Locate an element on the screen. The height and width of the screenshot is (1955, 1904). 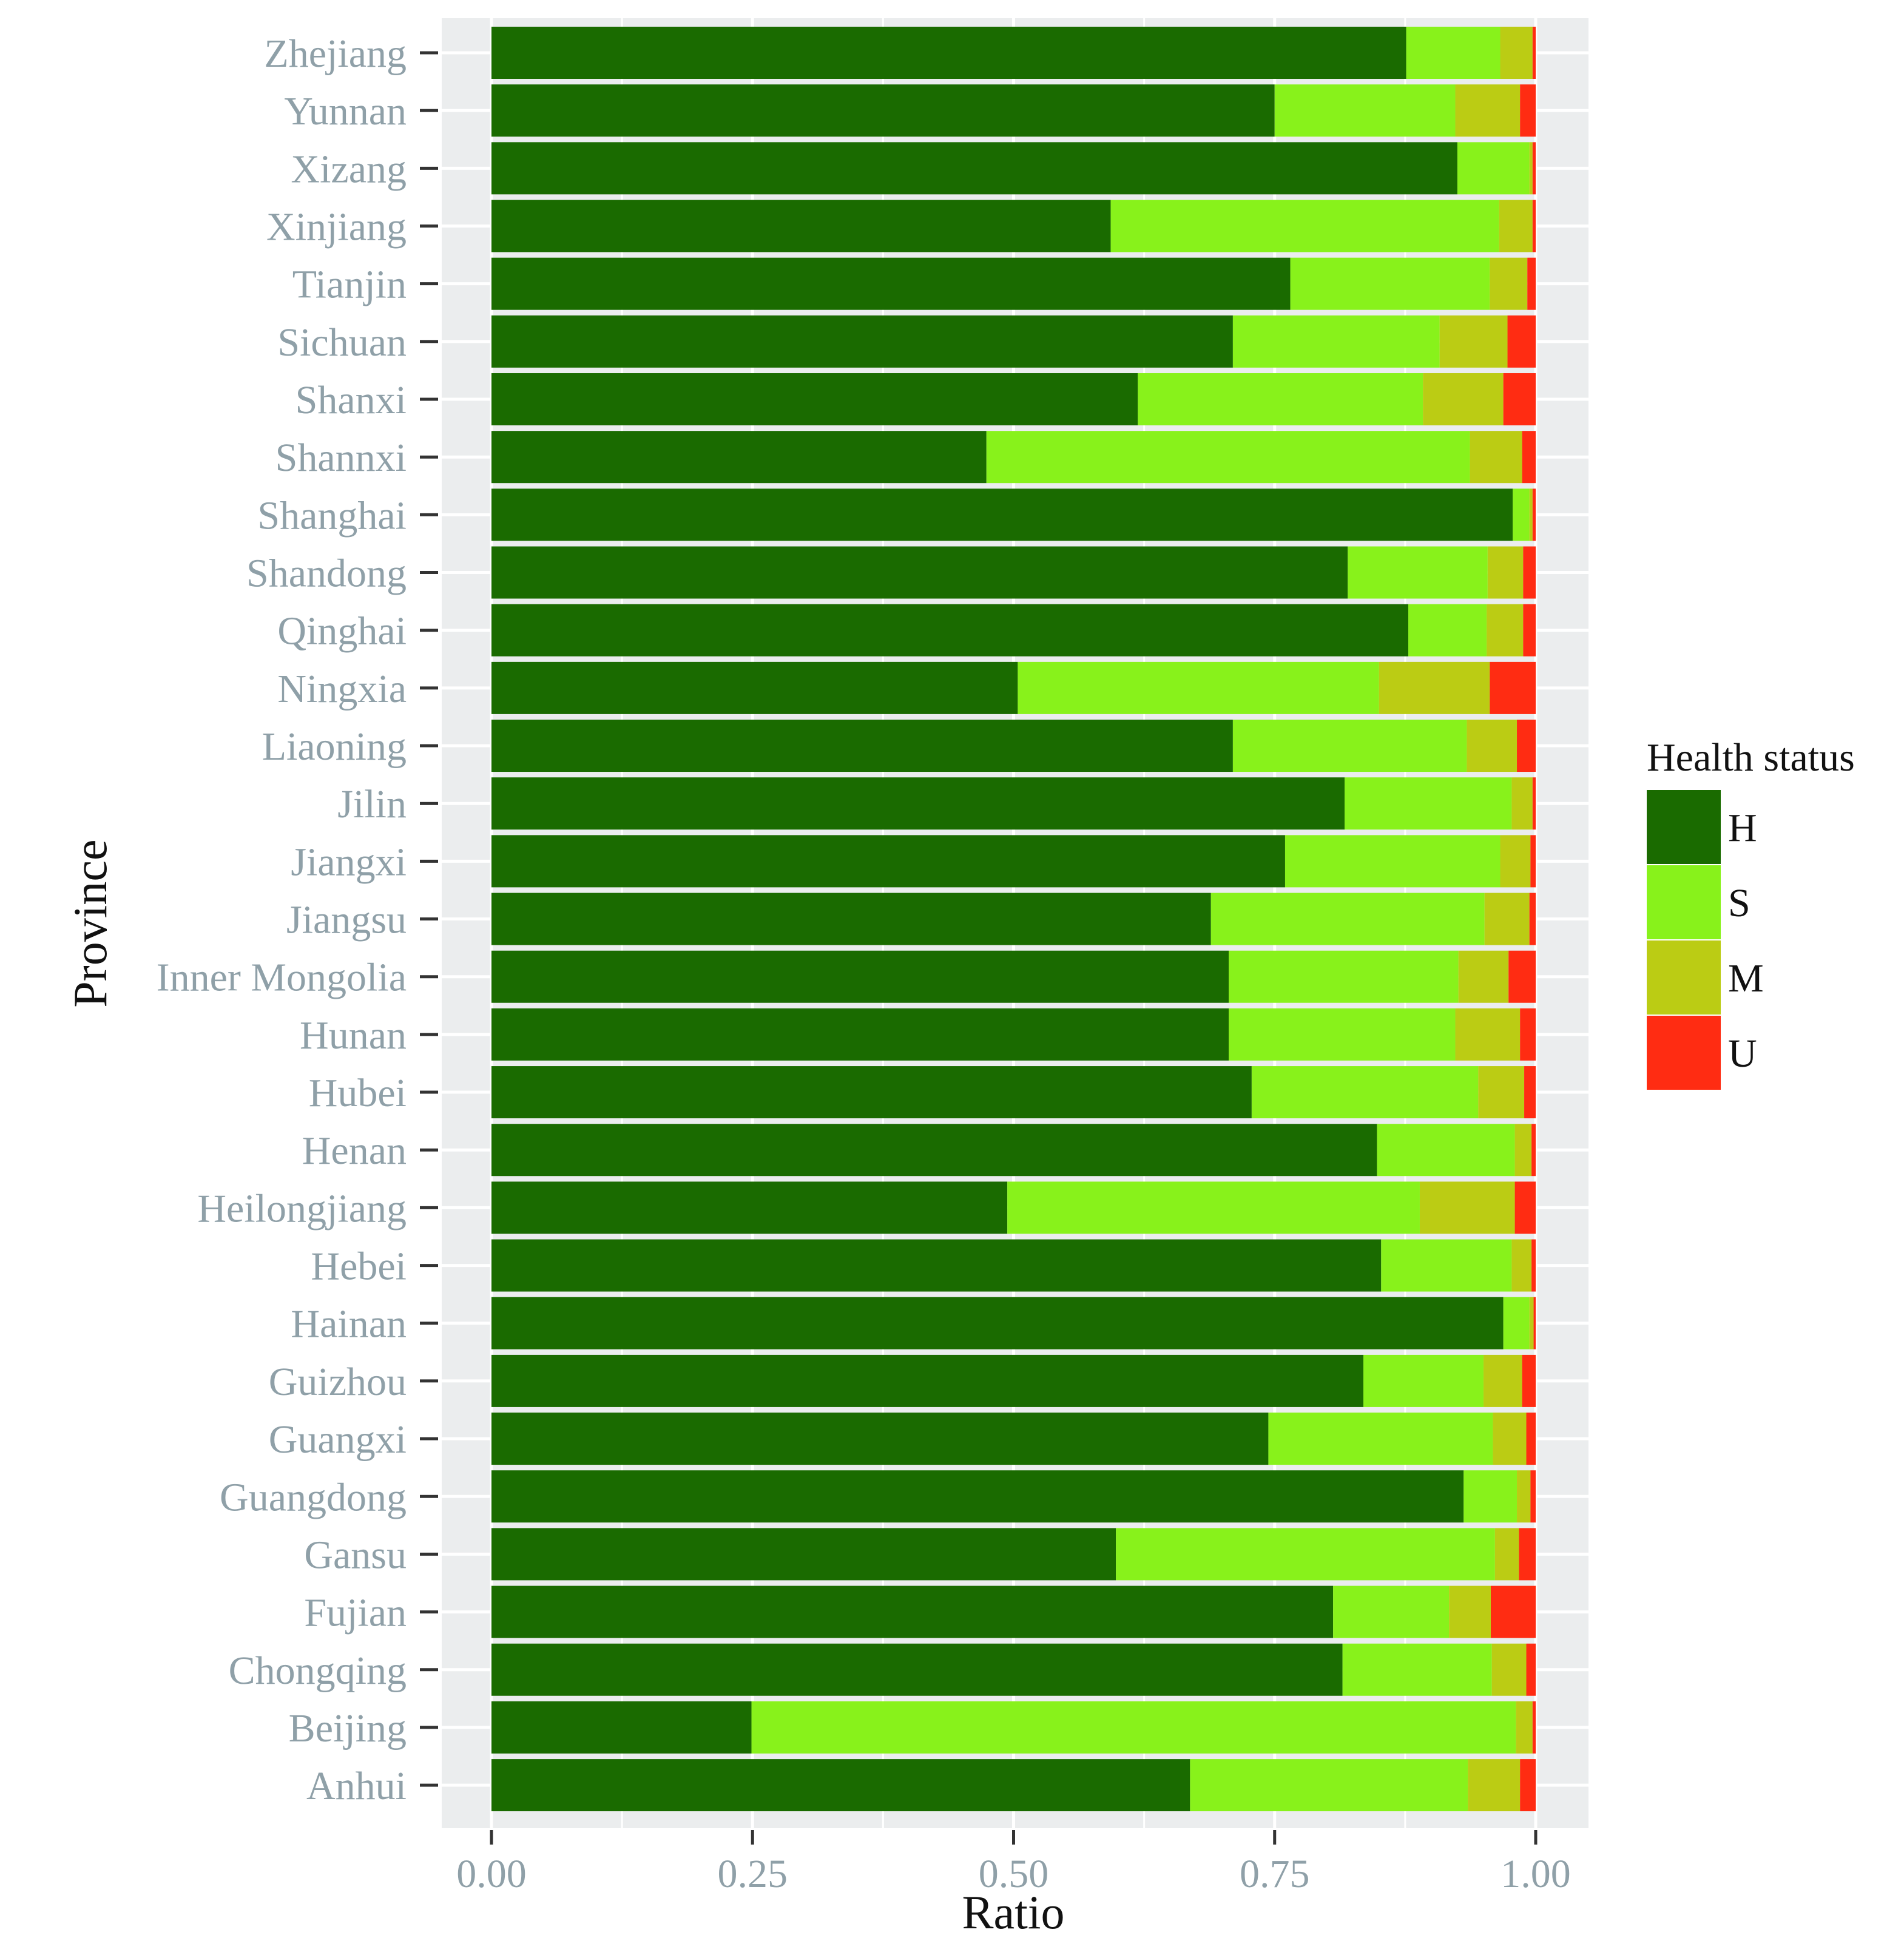
y-tick-label: Jiangsu is located at coordinates (346, 920).